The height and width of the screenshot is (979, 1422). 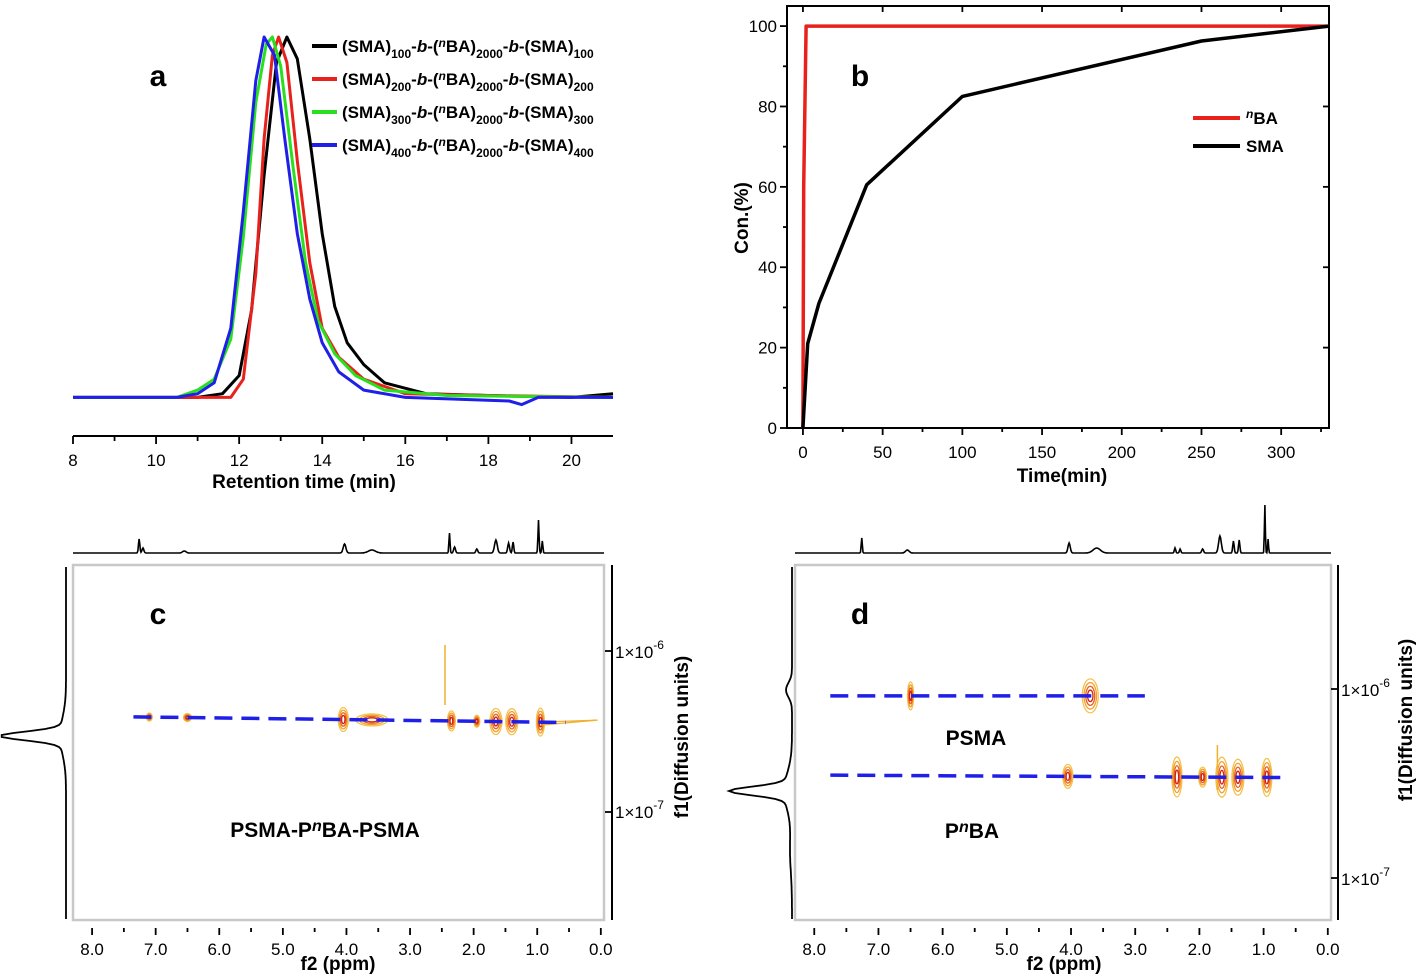 What do you see at coordinates (1201, 452) in the screenshot?
I see `panel-b-xtick-label-250: 250` at bounding box center [1201, 452].